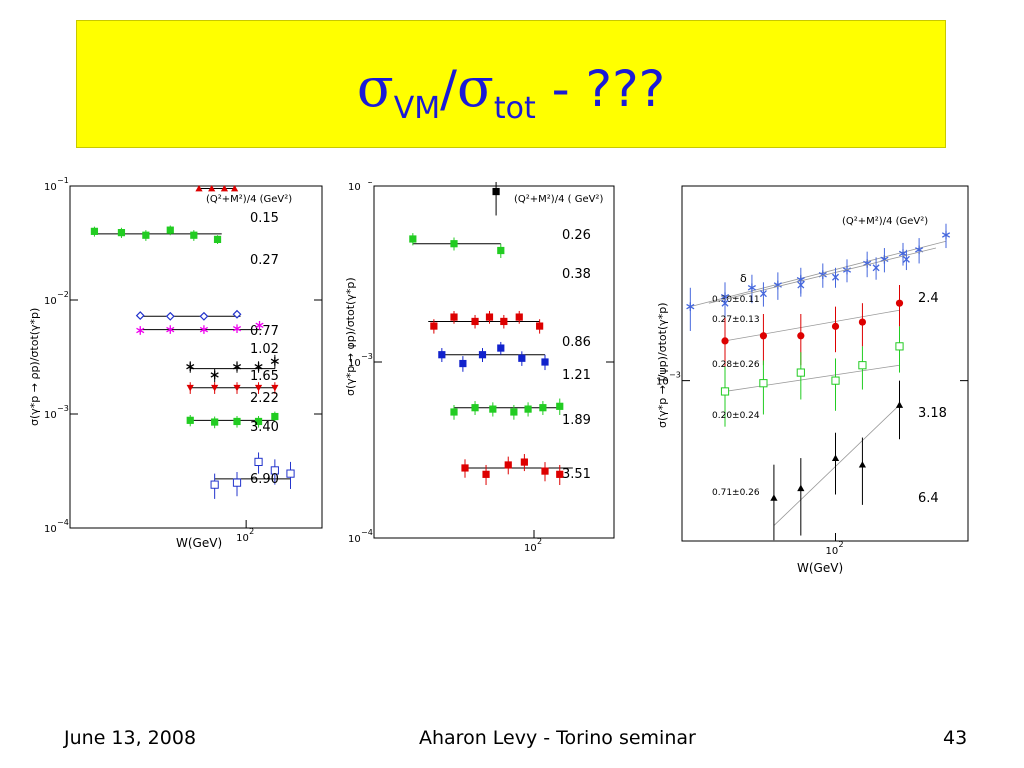 This screenshot has height=768, width=1024. Describe the element at coordinates (130, 738) in the screenshot. I see `footer-date: June 13, 2008` at that location.